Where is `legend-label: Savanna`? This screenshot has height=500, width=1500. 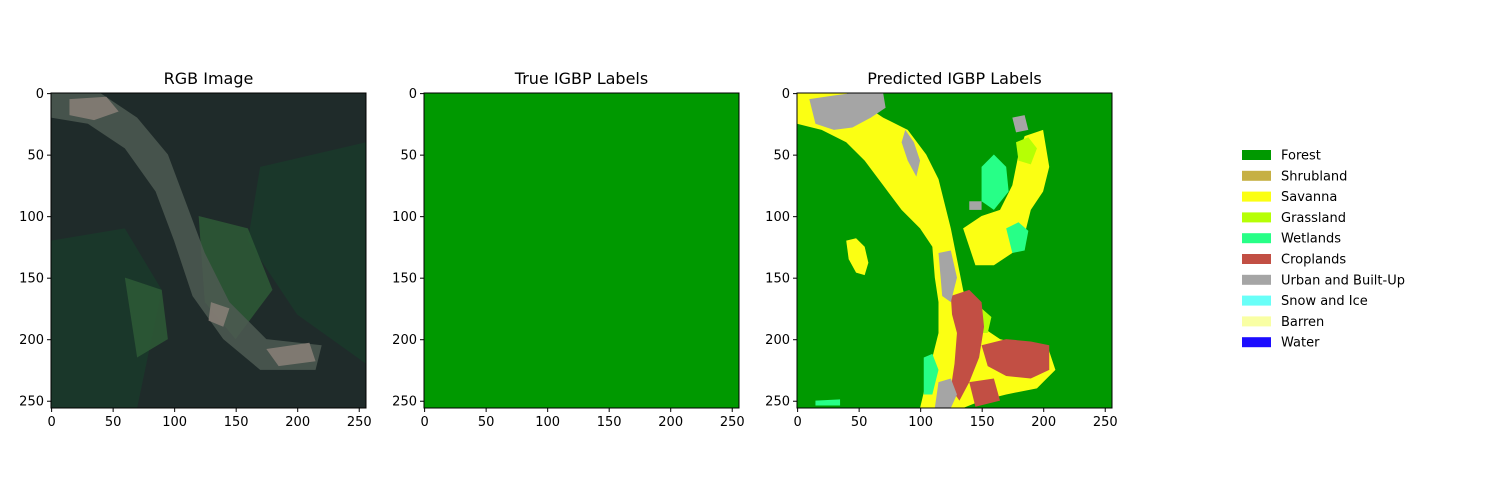 legend-label: Savanna is located at coordinates (1309, 197).